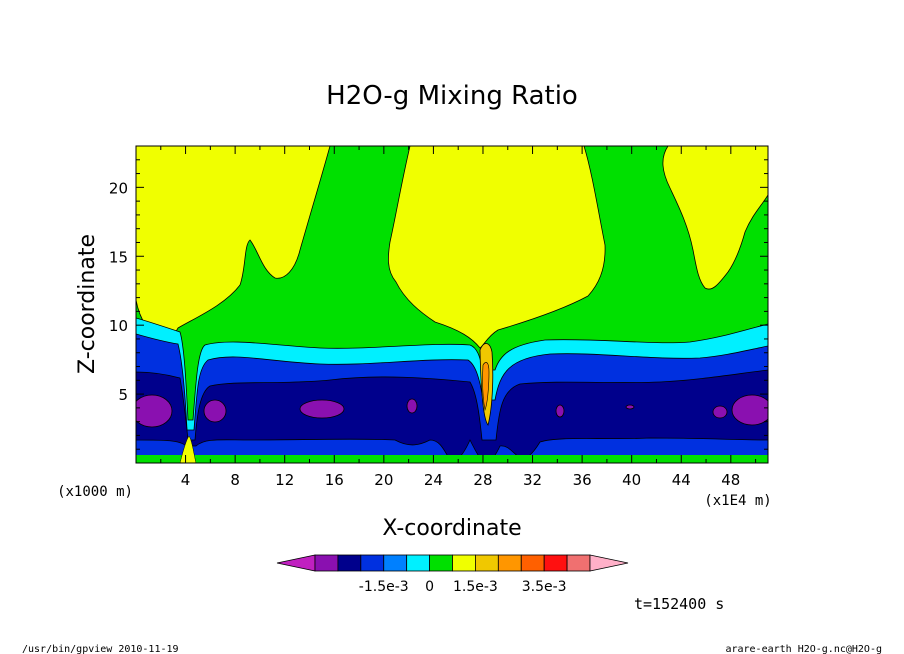 This screenshot has width=904, height=654. What do you see at coordinates (123, 395) in the screenshot?
I see `y-tick-label: 5` at bounding box center [123, 395].